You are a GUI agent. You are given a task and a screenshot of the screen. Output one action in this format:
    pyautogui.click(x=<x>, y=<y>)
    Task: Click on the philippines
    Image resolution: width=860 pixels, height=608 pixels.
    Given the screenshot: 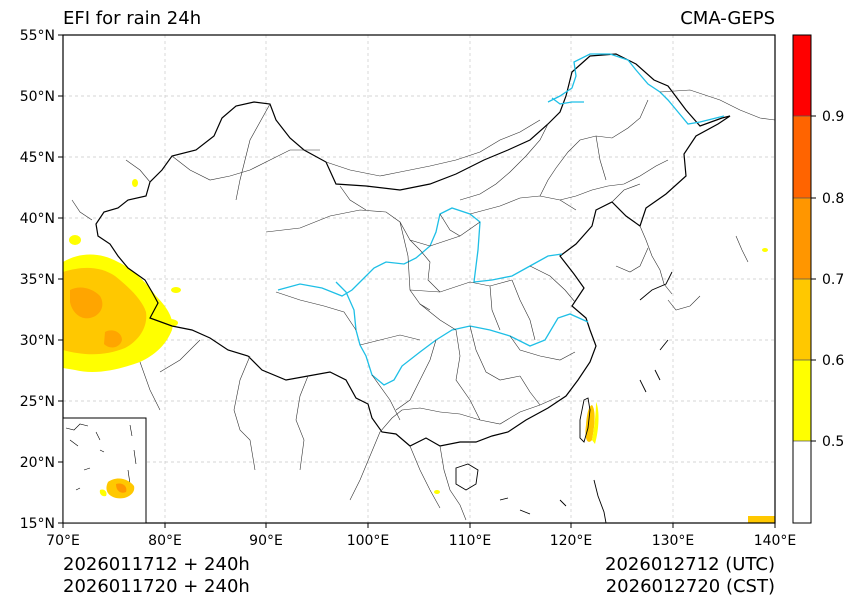 What is the action you would take?
    pyautogui.click(x=600, y=501)
    